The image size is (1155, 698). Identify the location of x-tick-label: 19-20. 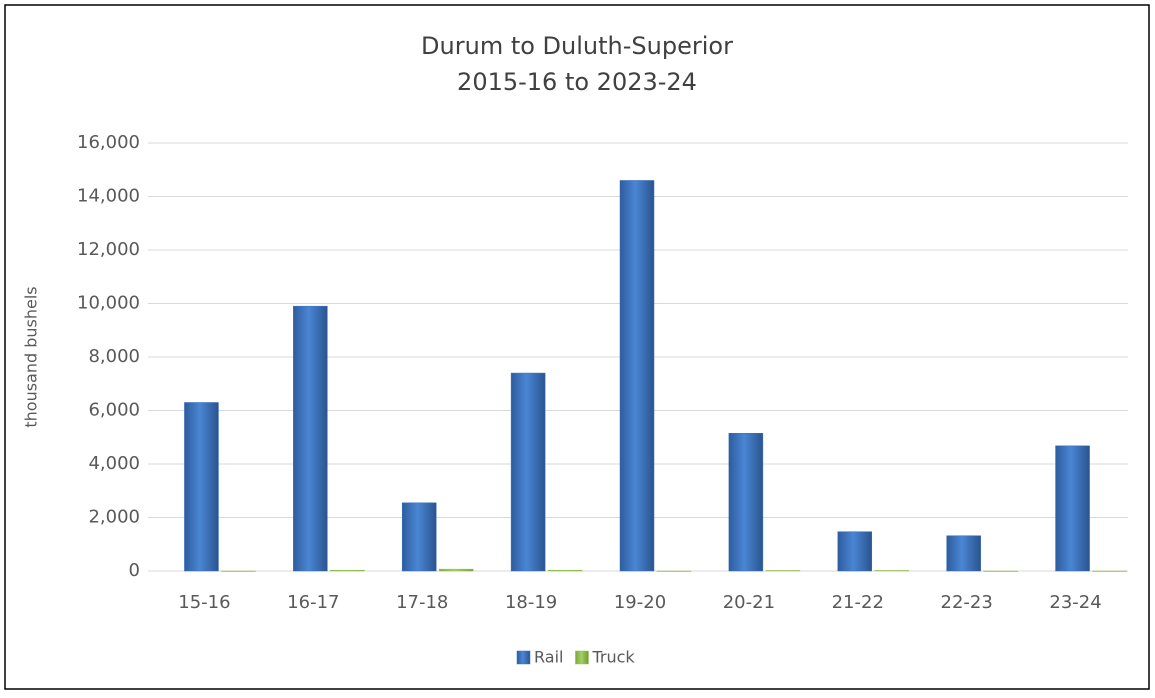
(640, 602).